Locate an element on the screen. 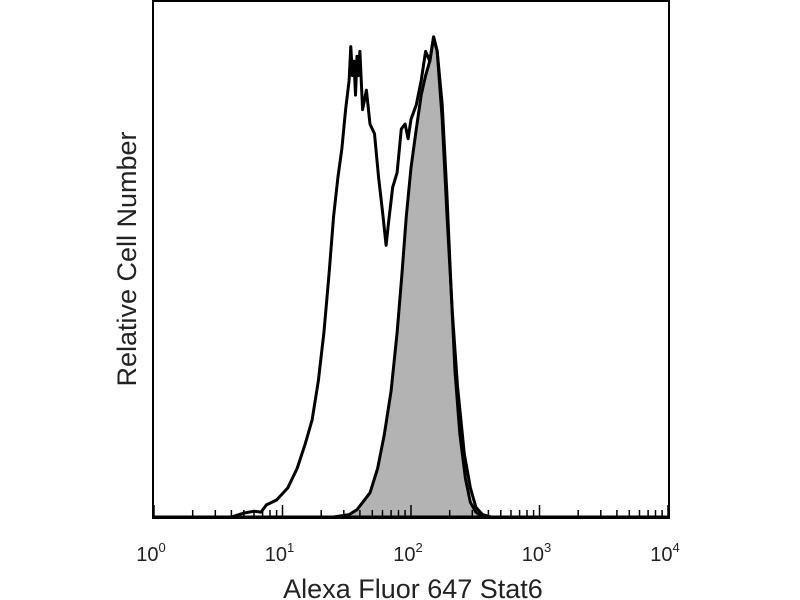 The height and width of the screenshot is (600, 800). x-tick-label: 10¹ is located at coordinates (279, 553).